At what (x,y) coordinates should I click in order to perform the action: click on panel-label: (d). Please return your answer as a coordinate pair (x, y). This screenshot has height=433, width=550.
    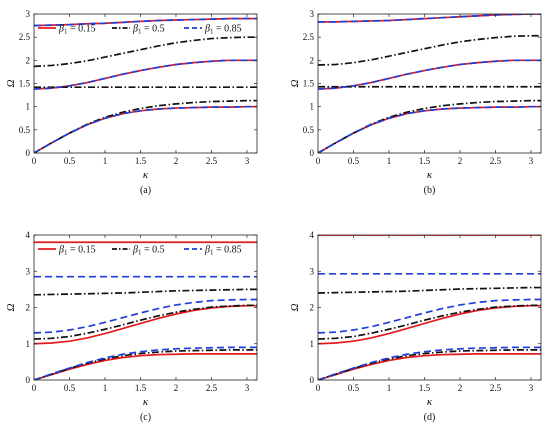
    Looking at the image, I should click on (430, 417).